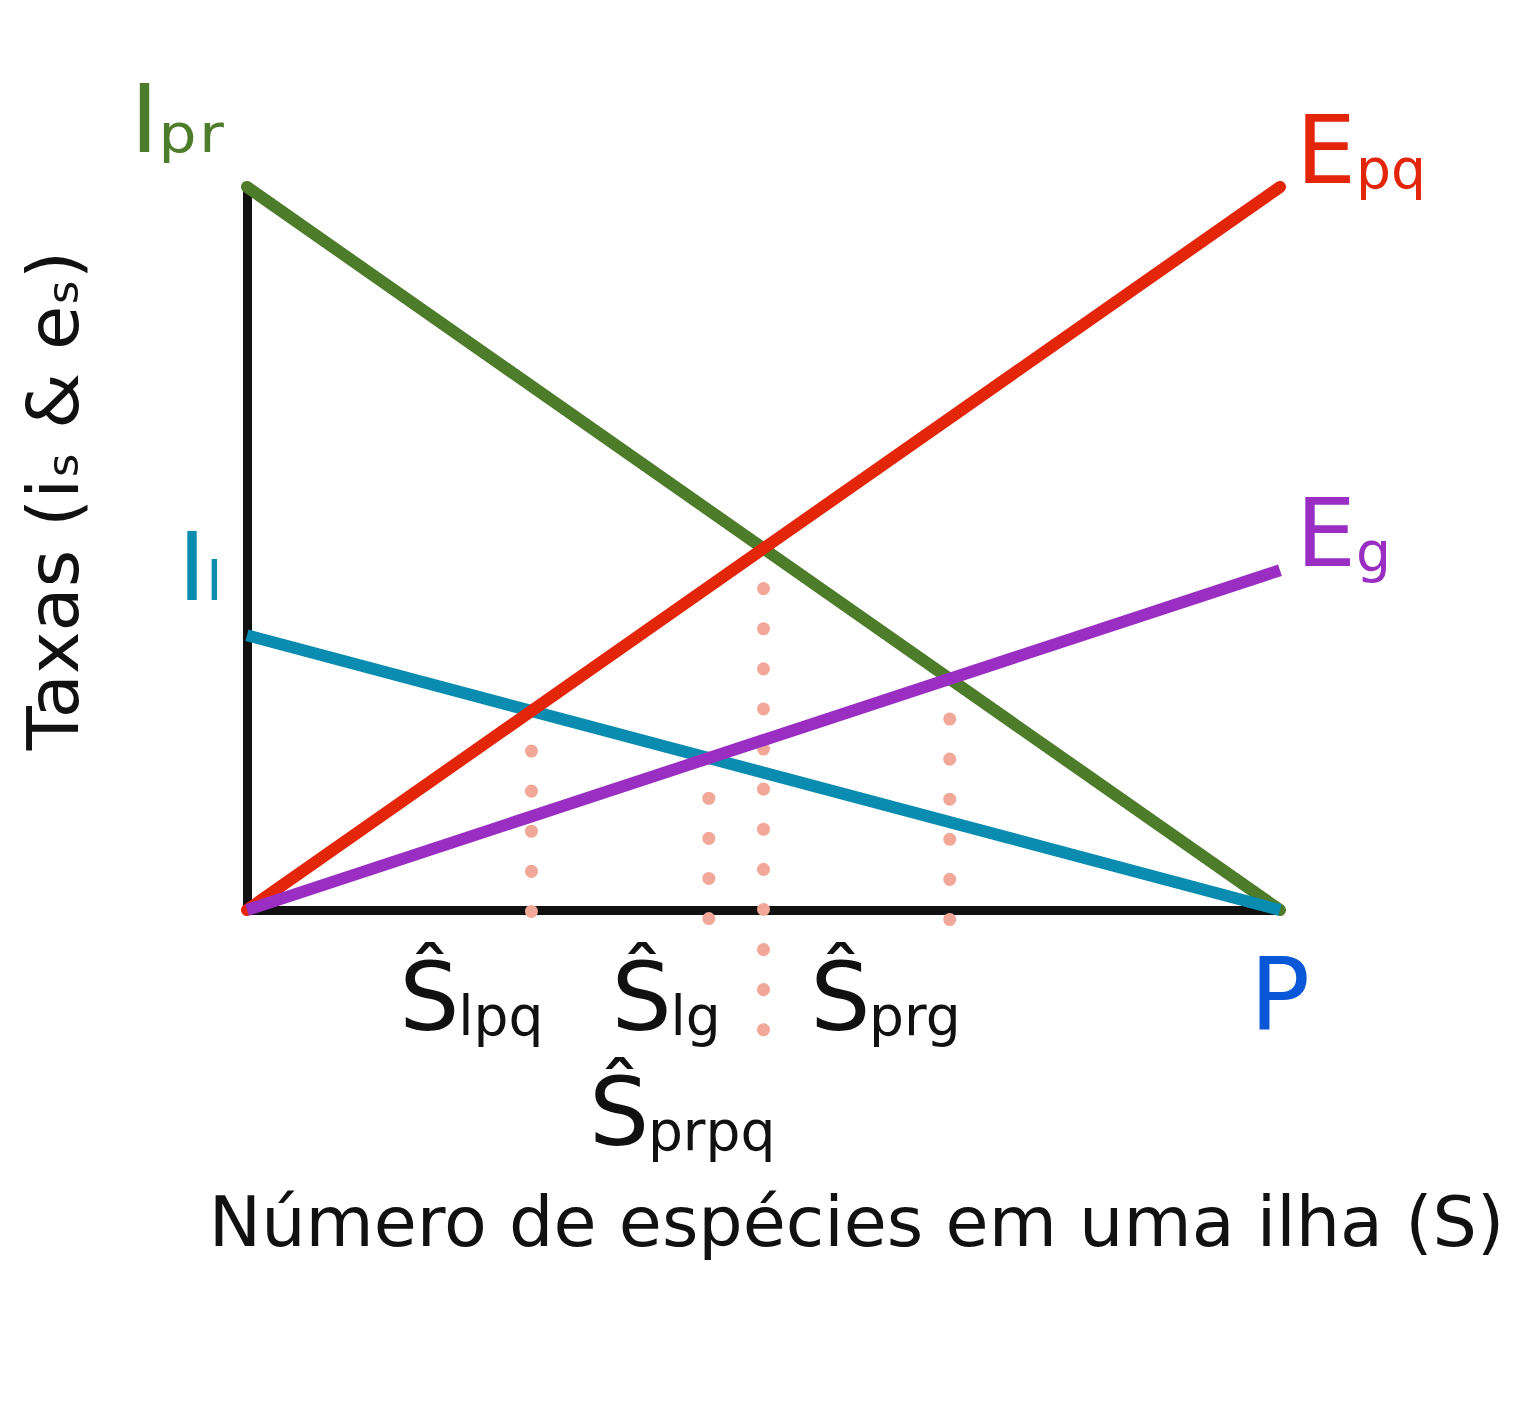  I want to click on series-label: Iₗ, so click(199, 567).